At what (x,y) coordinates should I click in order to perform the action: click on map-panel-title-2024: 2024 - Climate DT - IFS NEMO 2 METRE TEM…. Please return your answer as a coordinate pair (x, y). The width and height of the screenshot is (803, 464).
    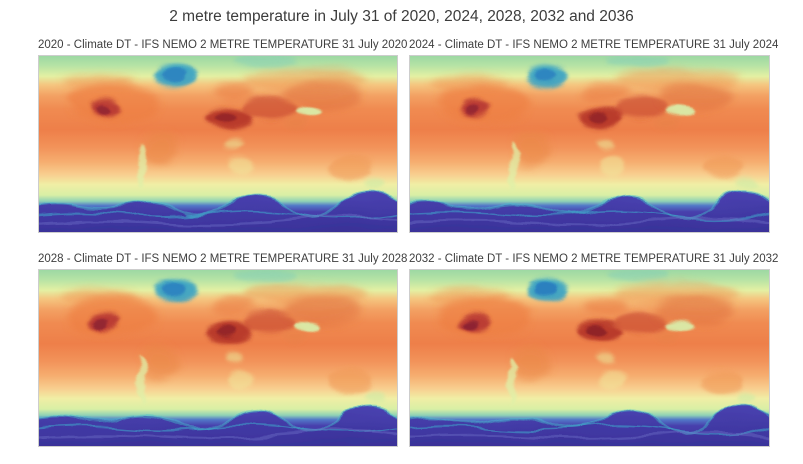
    Looking at the image, I should click on (594, 45).